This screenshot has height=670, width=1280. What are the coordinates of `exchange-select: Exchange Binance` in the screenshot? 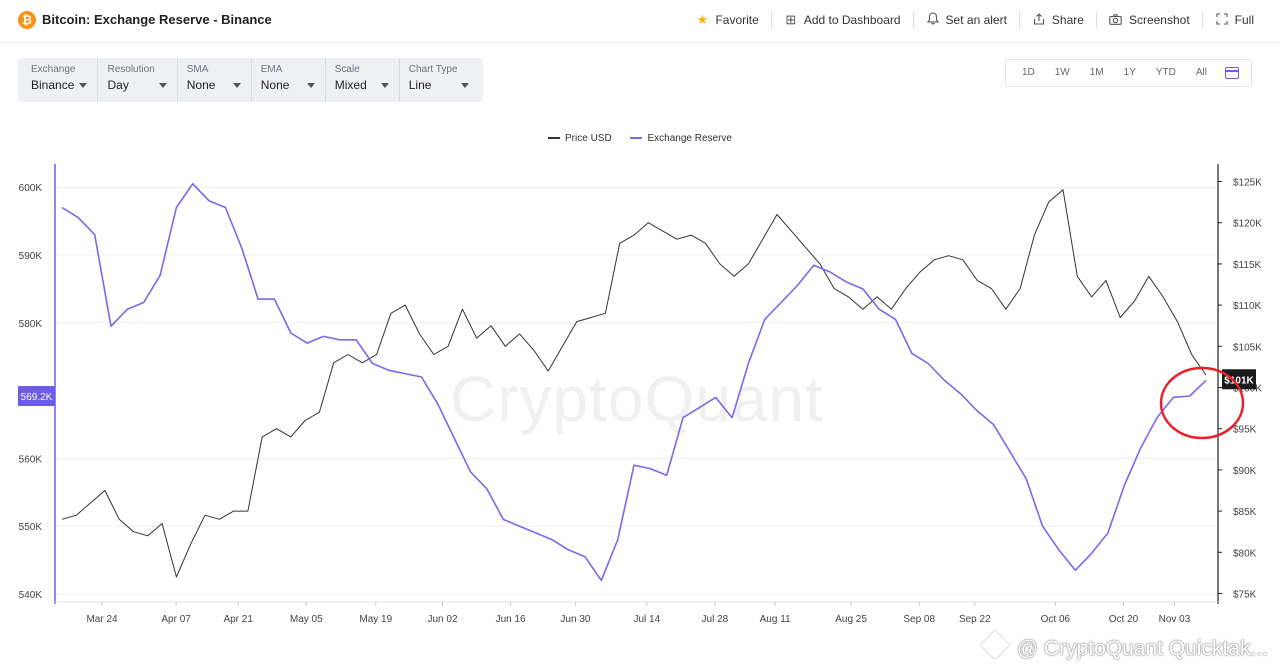 It's located at (59, 80).